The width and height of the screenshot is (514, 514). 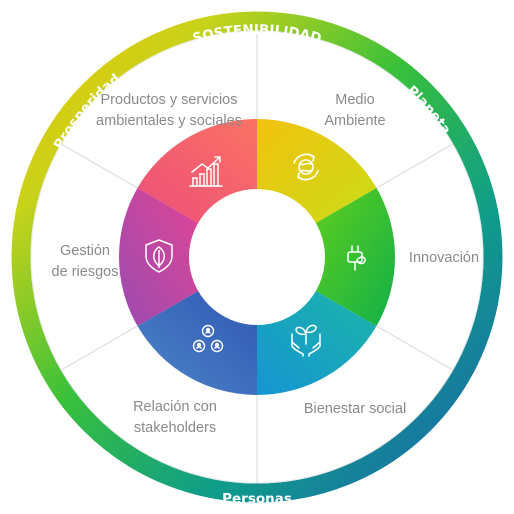 I want to click on label-gestion-riesgos: Gestión de riesgos, so click(x=85, y=261).